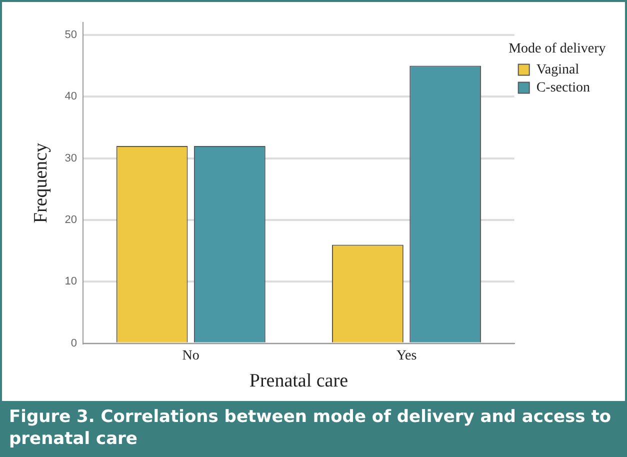 The height and width of the screenshot is (457, 627). What do you see at coordinates (71, 34) in the screenshot?
I see `y-tick-label: 50` at bounding box center [71, 34].